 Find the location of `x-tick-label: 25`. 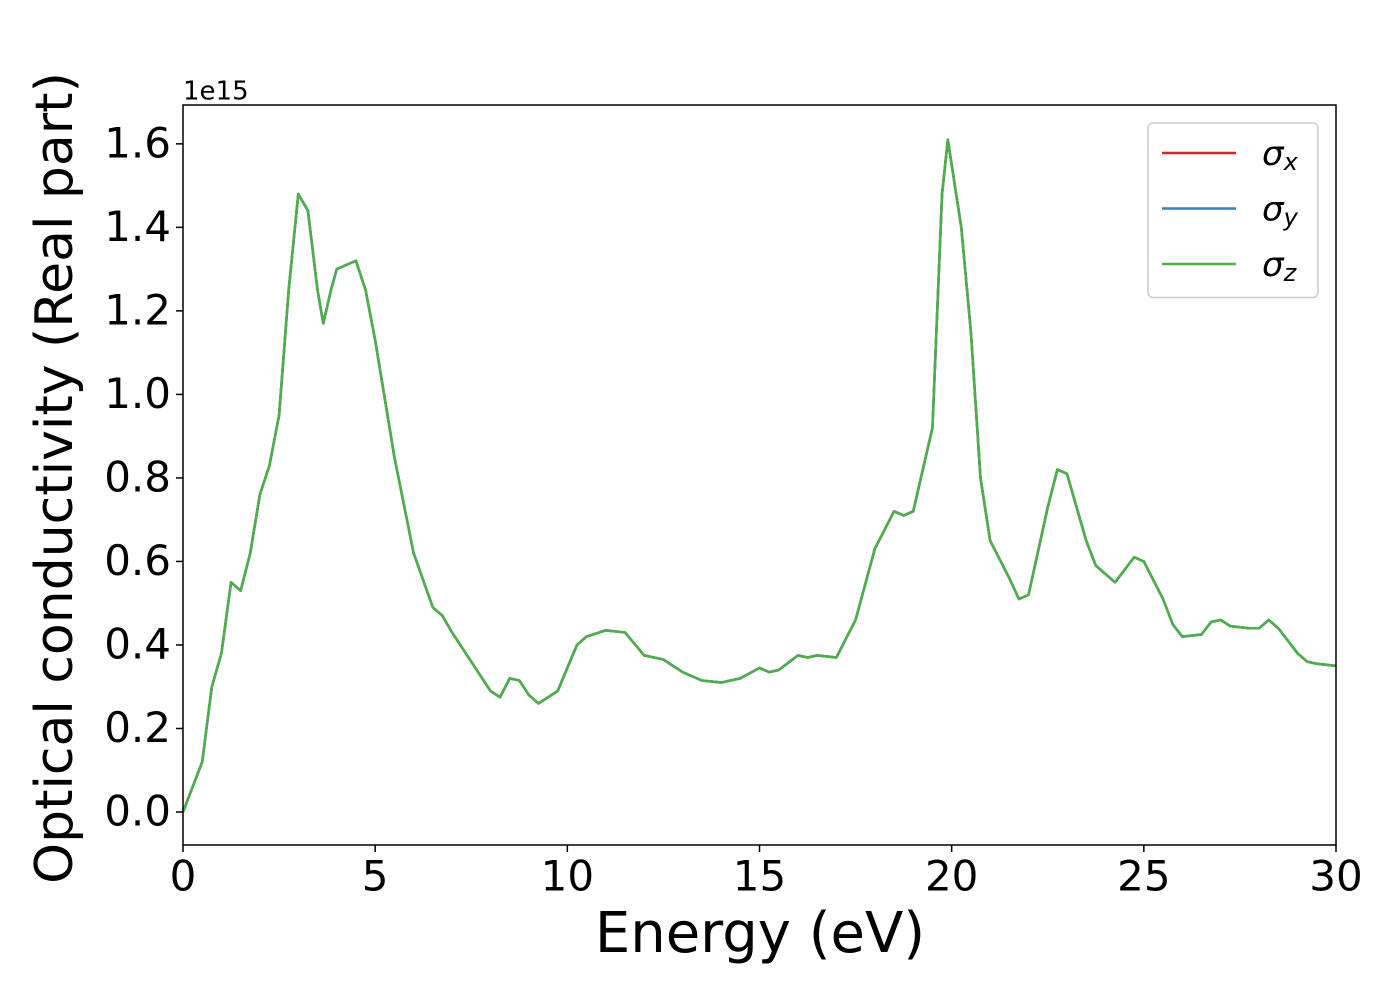

x-tick-label: 25 is located at coordinates (1143, 876).